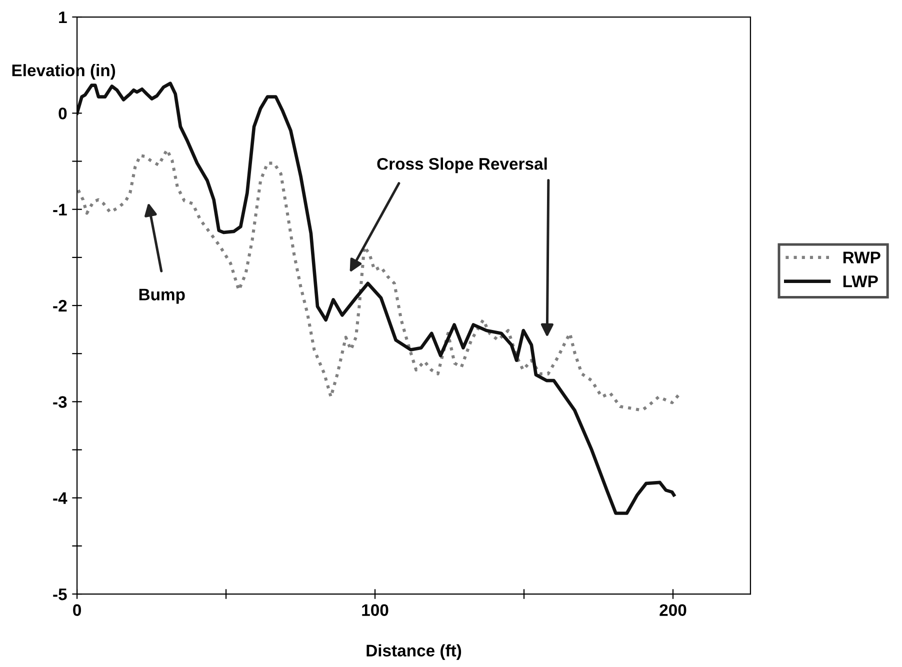 Image resolution: width=902 pixels, height=667 pixels. What do you see at coordinates (62, 114) in the screenshot?
I see `y-tick-label: 0` at bounding box center [62, 114].